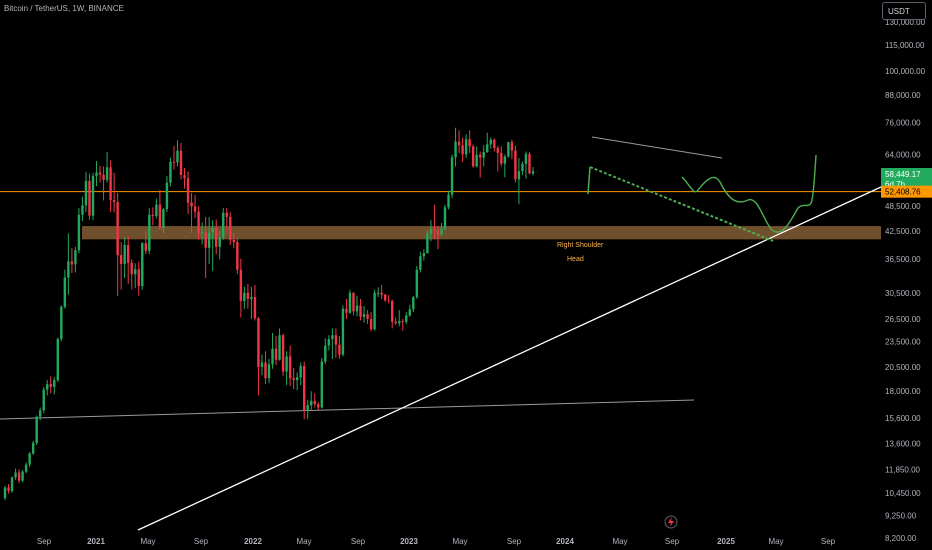  Describe the element at coordinates (903, 469) in the screenshot. I see `y-tick-label: 11,850.00` at that location.